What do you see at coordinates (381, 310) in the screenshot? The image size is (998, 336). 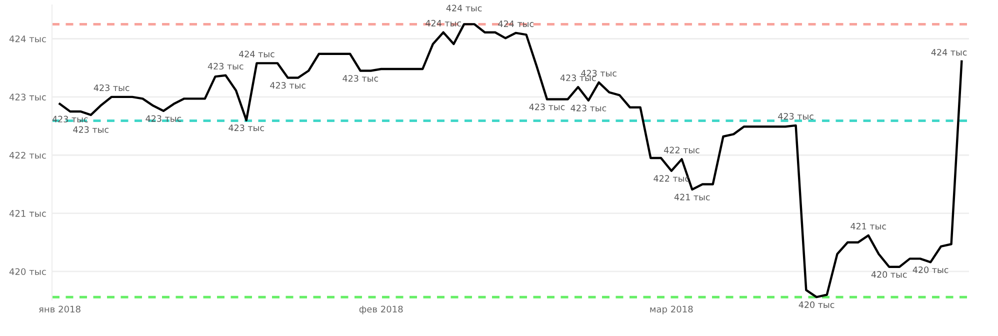 I see `x-tick-label: фев 2018` at bounding box center [381, 310].